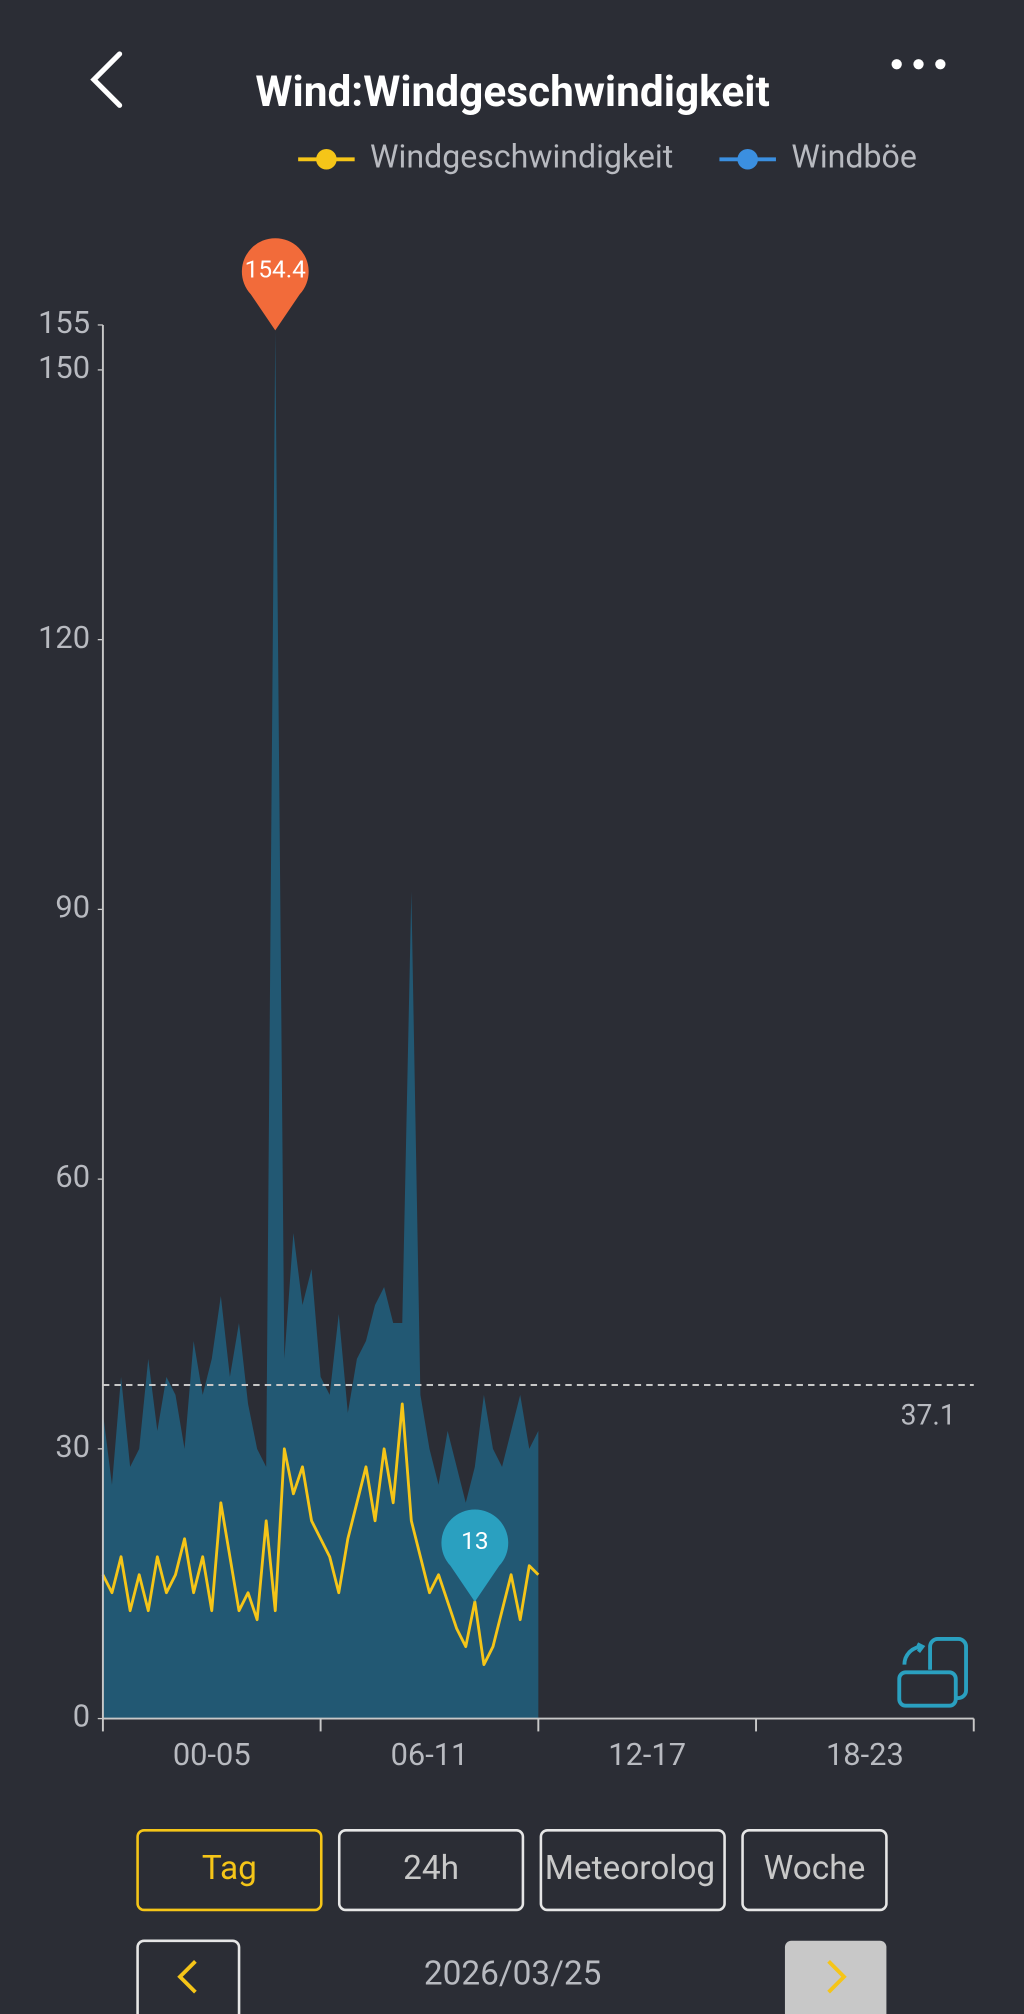 The height and width of the screenshot is (2014, 1024). I want to click on marker-label: 154.4, so click(276, 269).